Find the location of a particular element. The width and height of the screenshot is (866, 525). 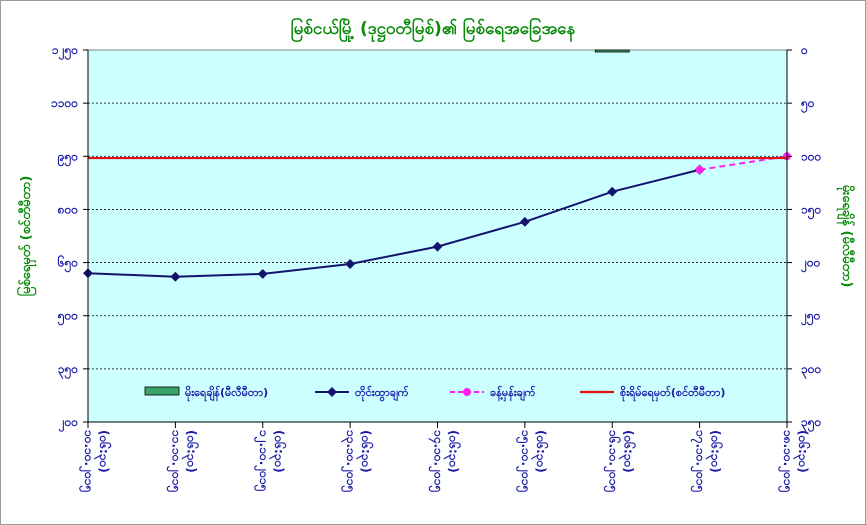

x-tick-date: ၁၂.၁၀.၂၀၁၅ is located at coordinates (262, 461).